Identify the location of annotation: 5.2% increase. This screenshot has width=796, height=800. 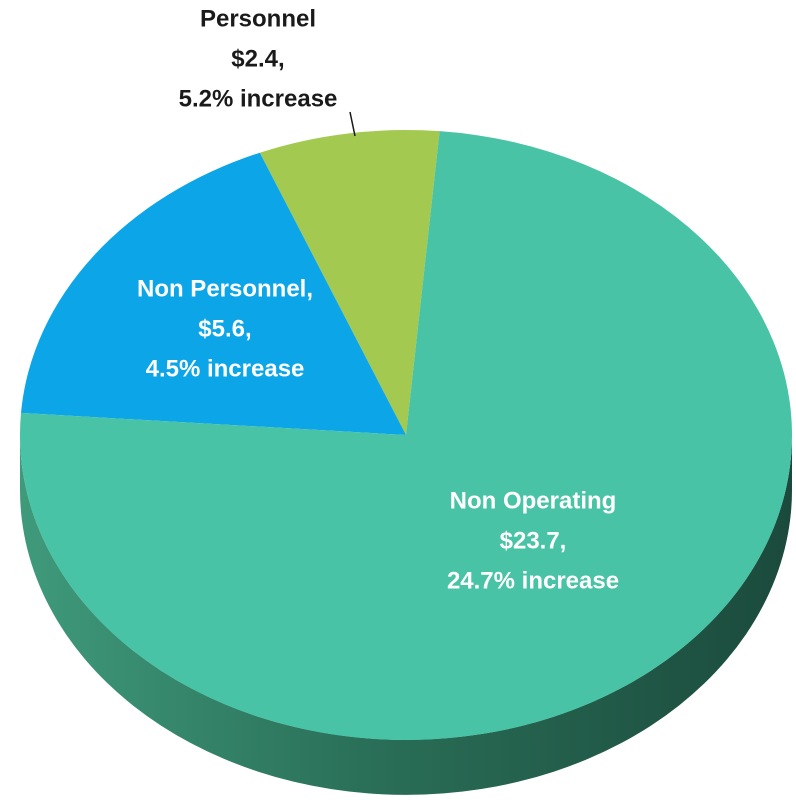
(258, 98).